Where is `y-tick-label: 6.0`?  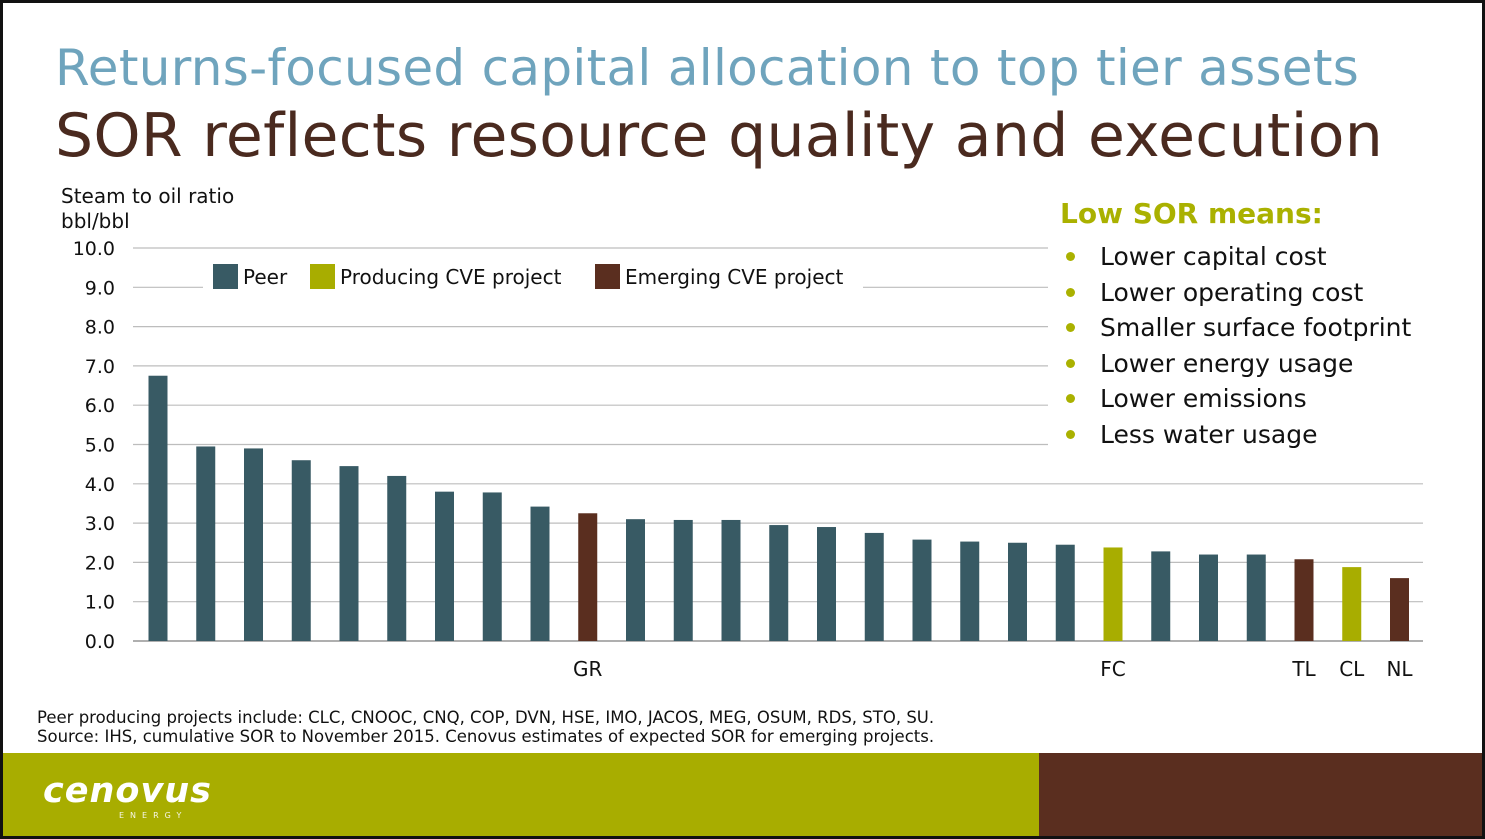
y-tick-label: 6.0 is located at coordinates (100, 406).